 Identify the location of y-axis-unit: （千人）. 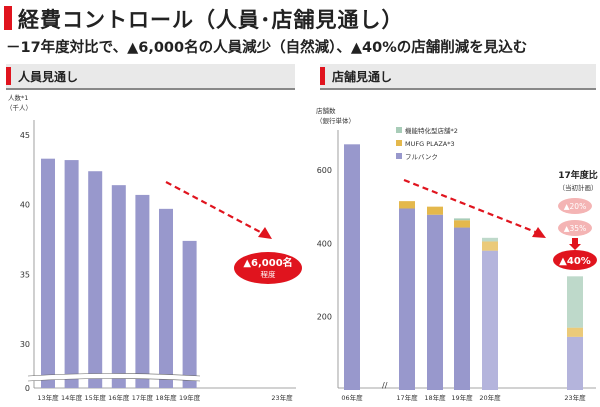
(19, 107).